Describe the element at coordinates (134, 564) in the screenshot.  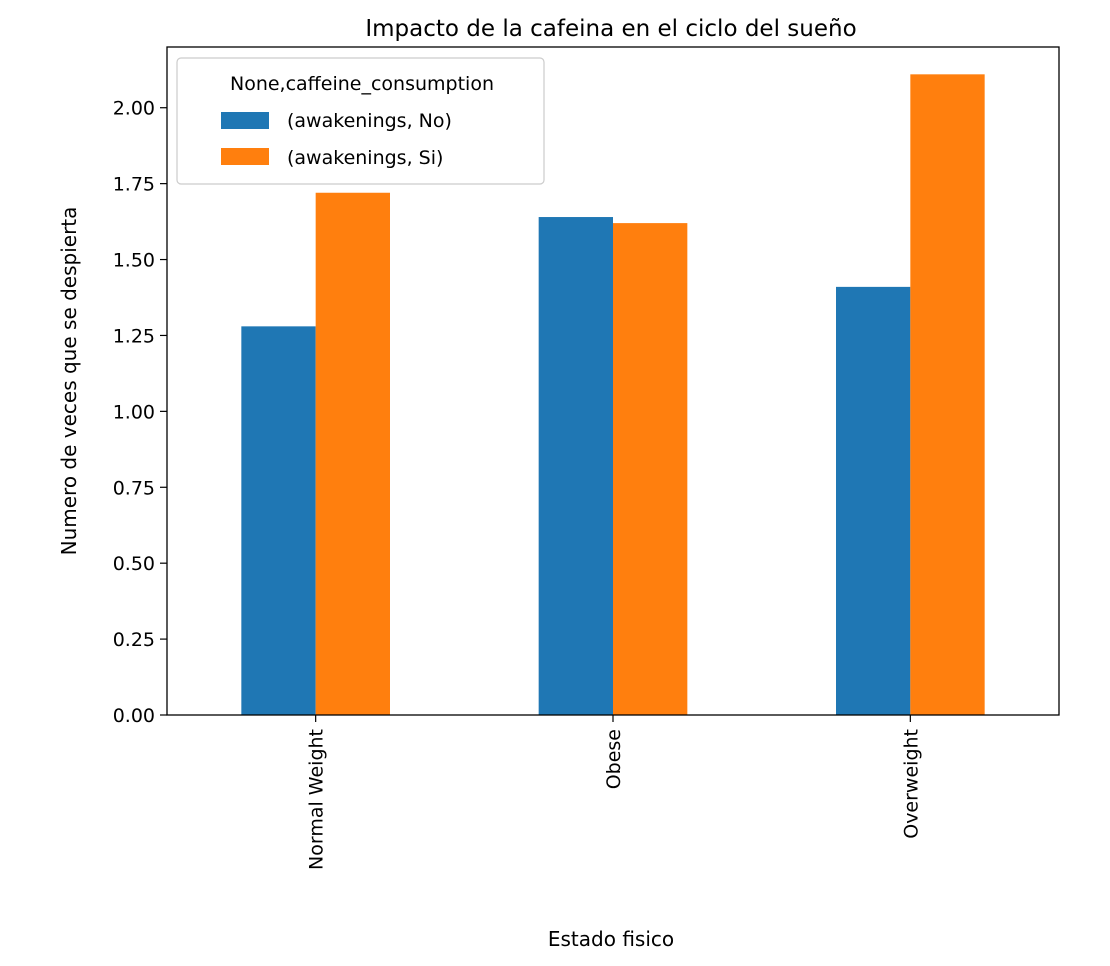
I see `y-tick-label: 0.50` at that location.